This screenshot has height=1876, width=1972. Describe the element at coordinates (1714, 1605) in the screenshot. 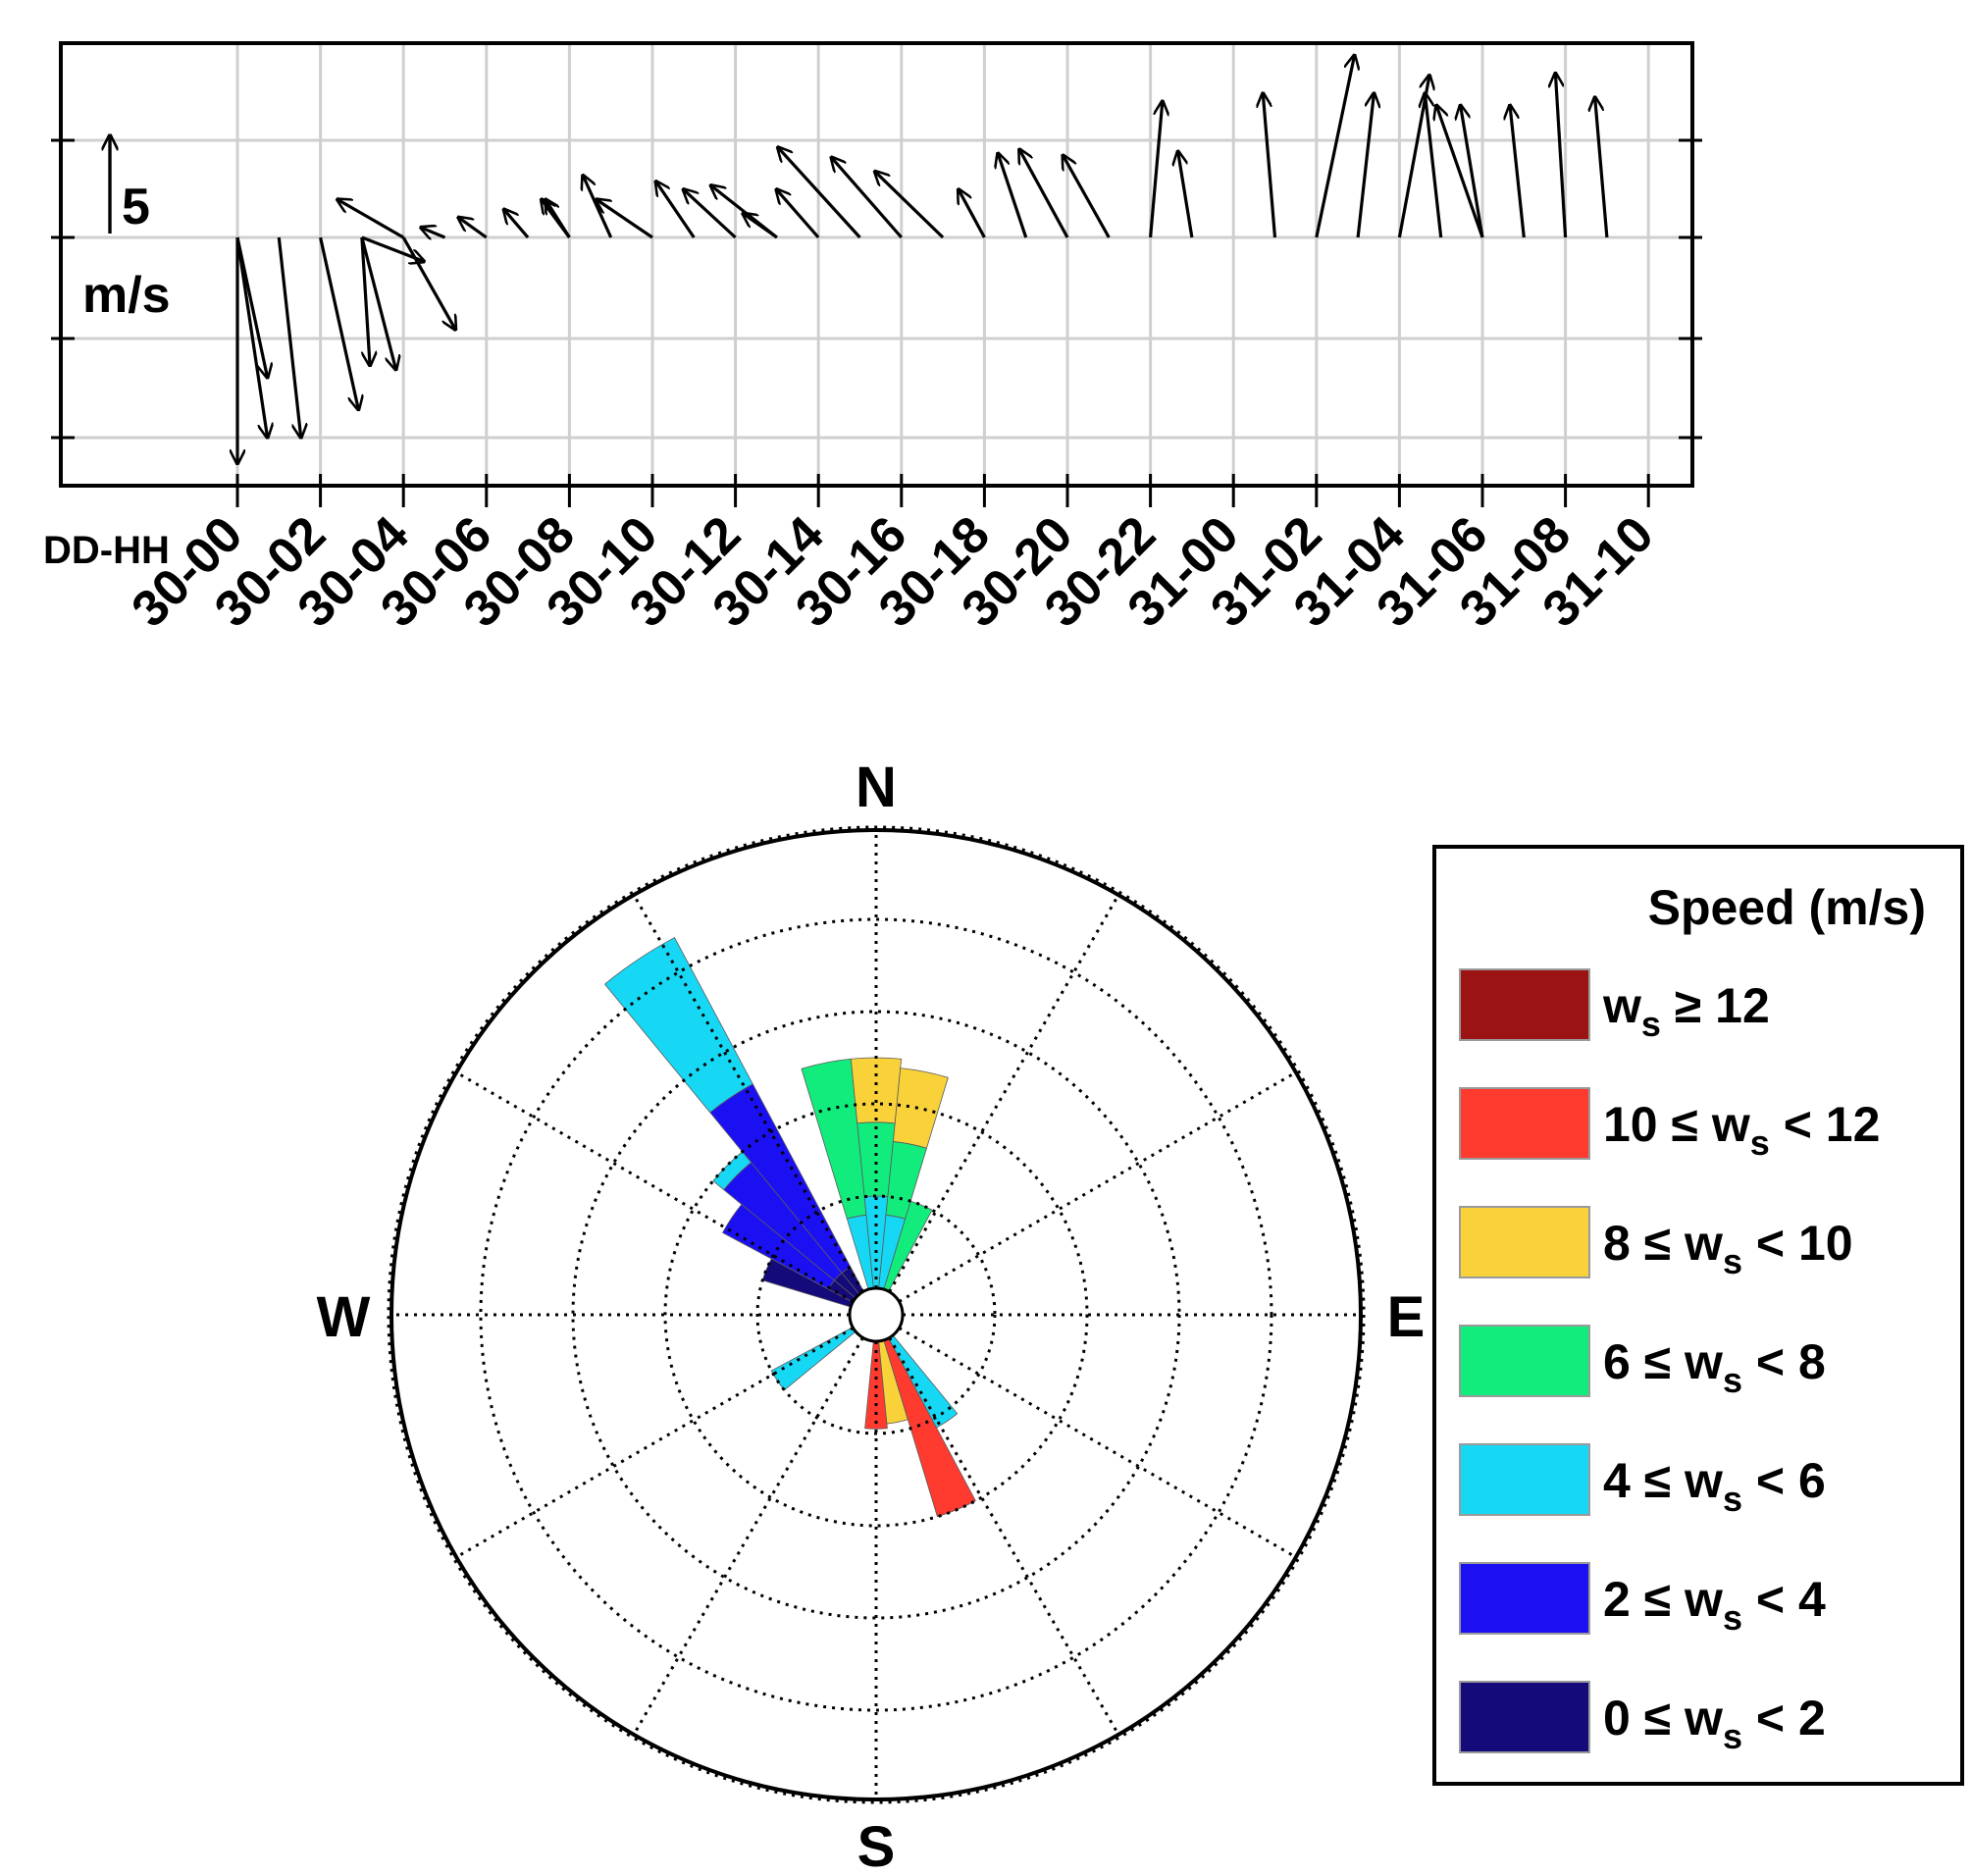

I see `legend-entry: 2 ≤ ws < 4` at that location.